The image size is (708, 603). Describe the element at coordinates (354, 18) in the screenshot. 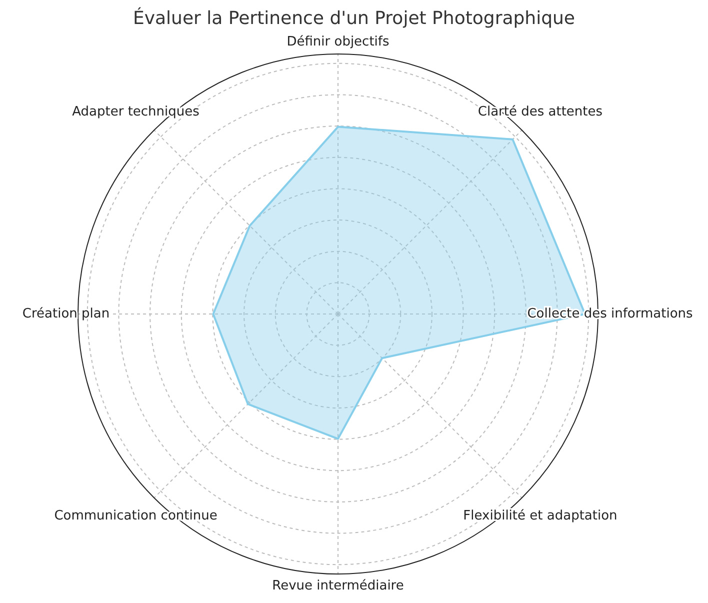

I see `chart-title: Évaluer la Pertinence d'un Projet Photographique` at that location.